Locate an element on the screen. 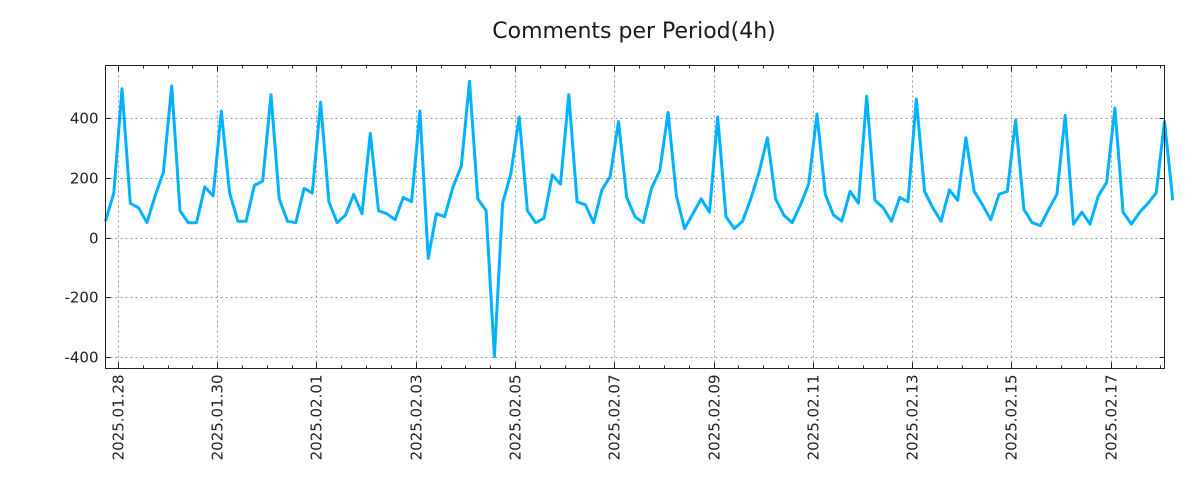  x-tick-label: 2025.02.11 is located at coordinates (814, 418).